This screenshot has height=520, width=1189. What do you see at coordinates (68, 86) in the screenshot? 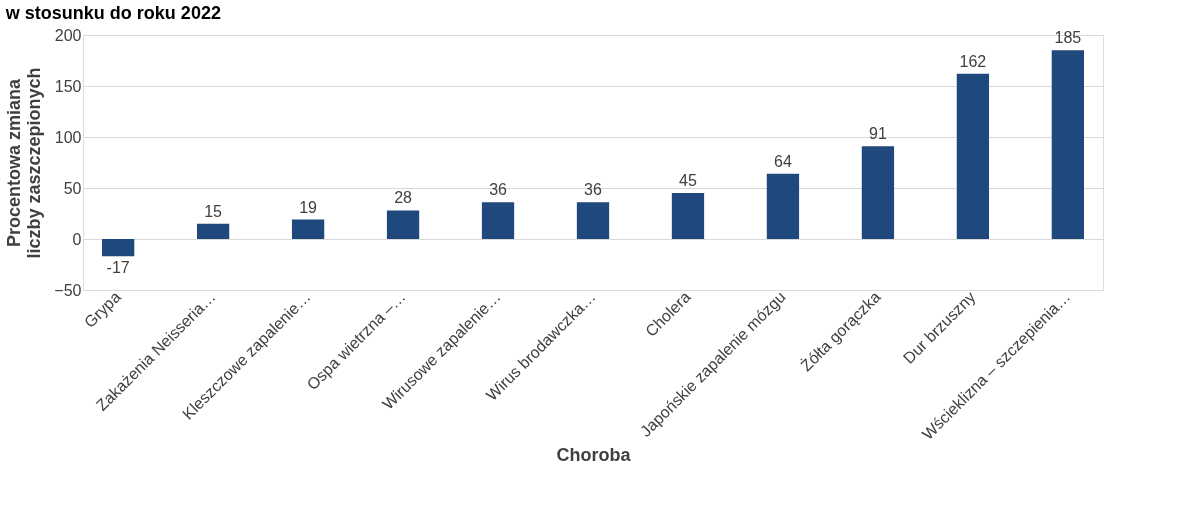
I see `y-tick-label: 150` at bounding box center [68, 86].